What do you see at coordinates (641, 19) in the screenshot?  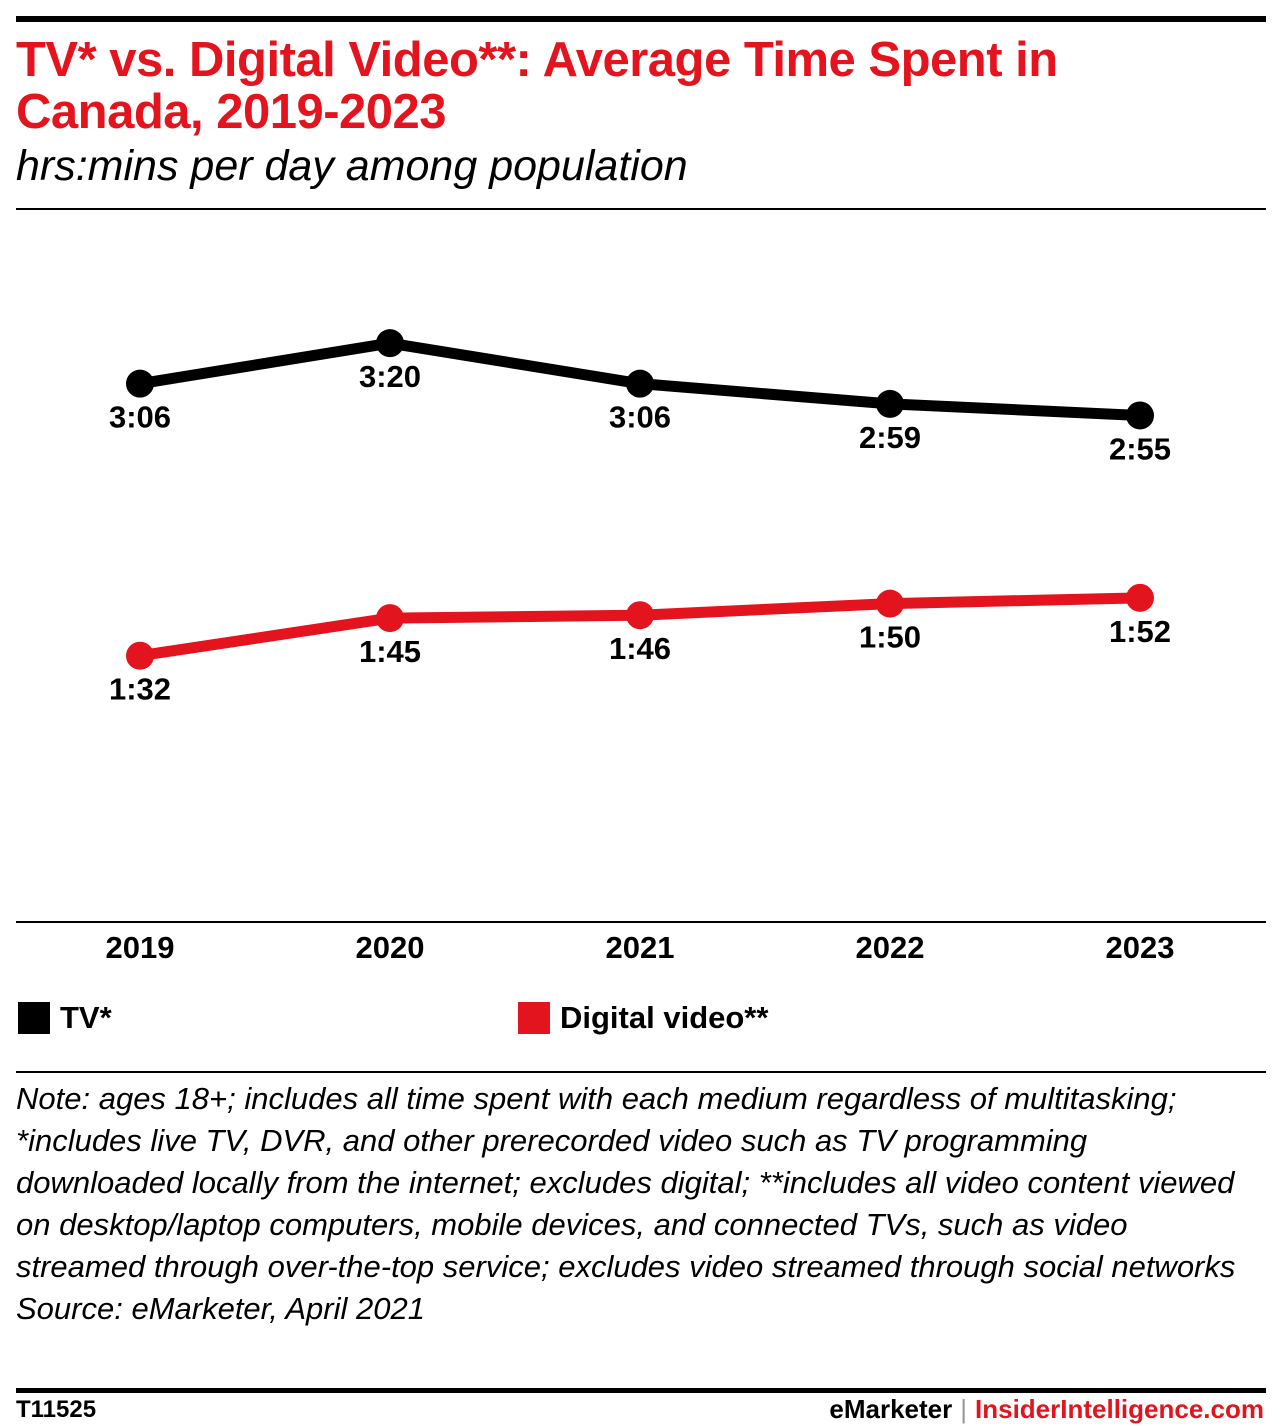 I see `top-rule` at bounding box center [641, 19].